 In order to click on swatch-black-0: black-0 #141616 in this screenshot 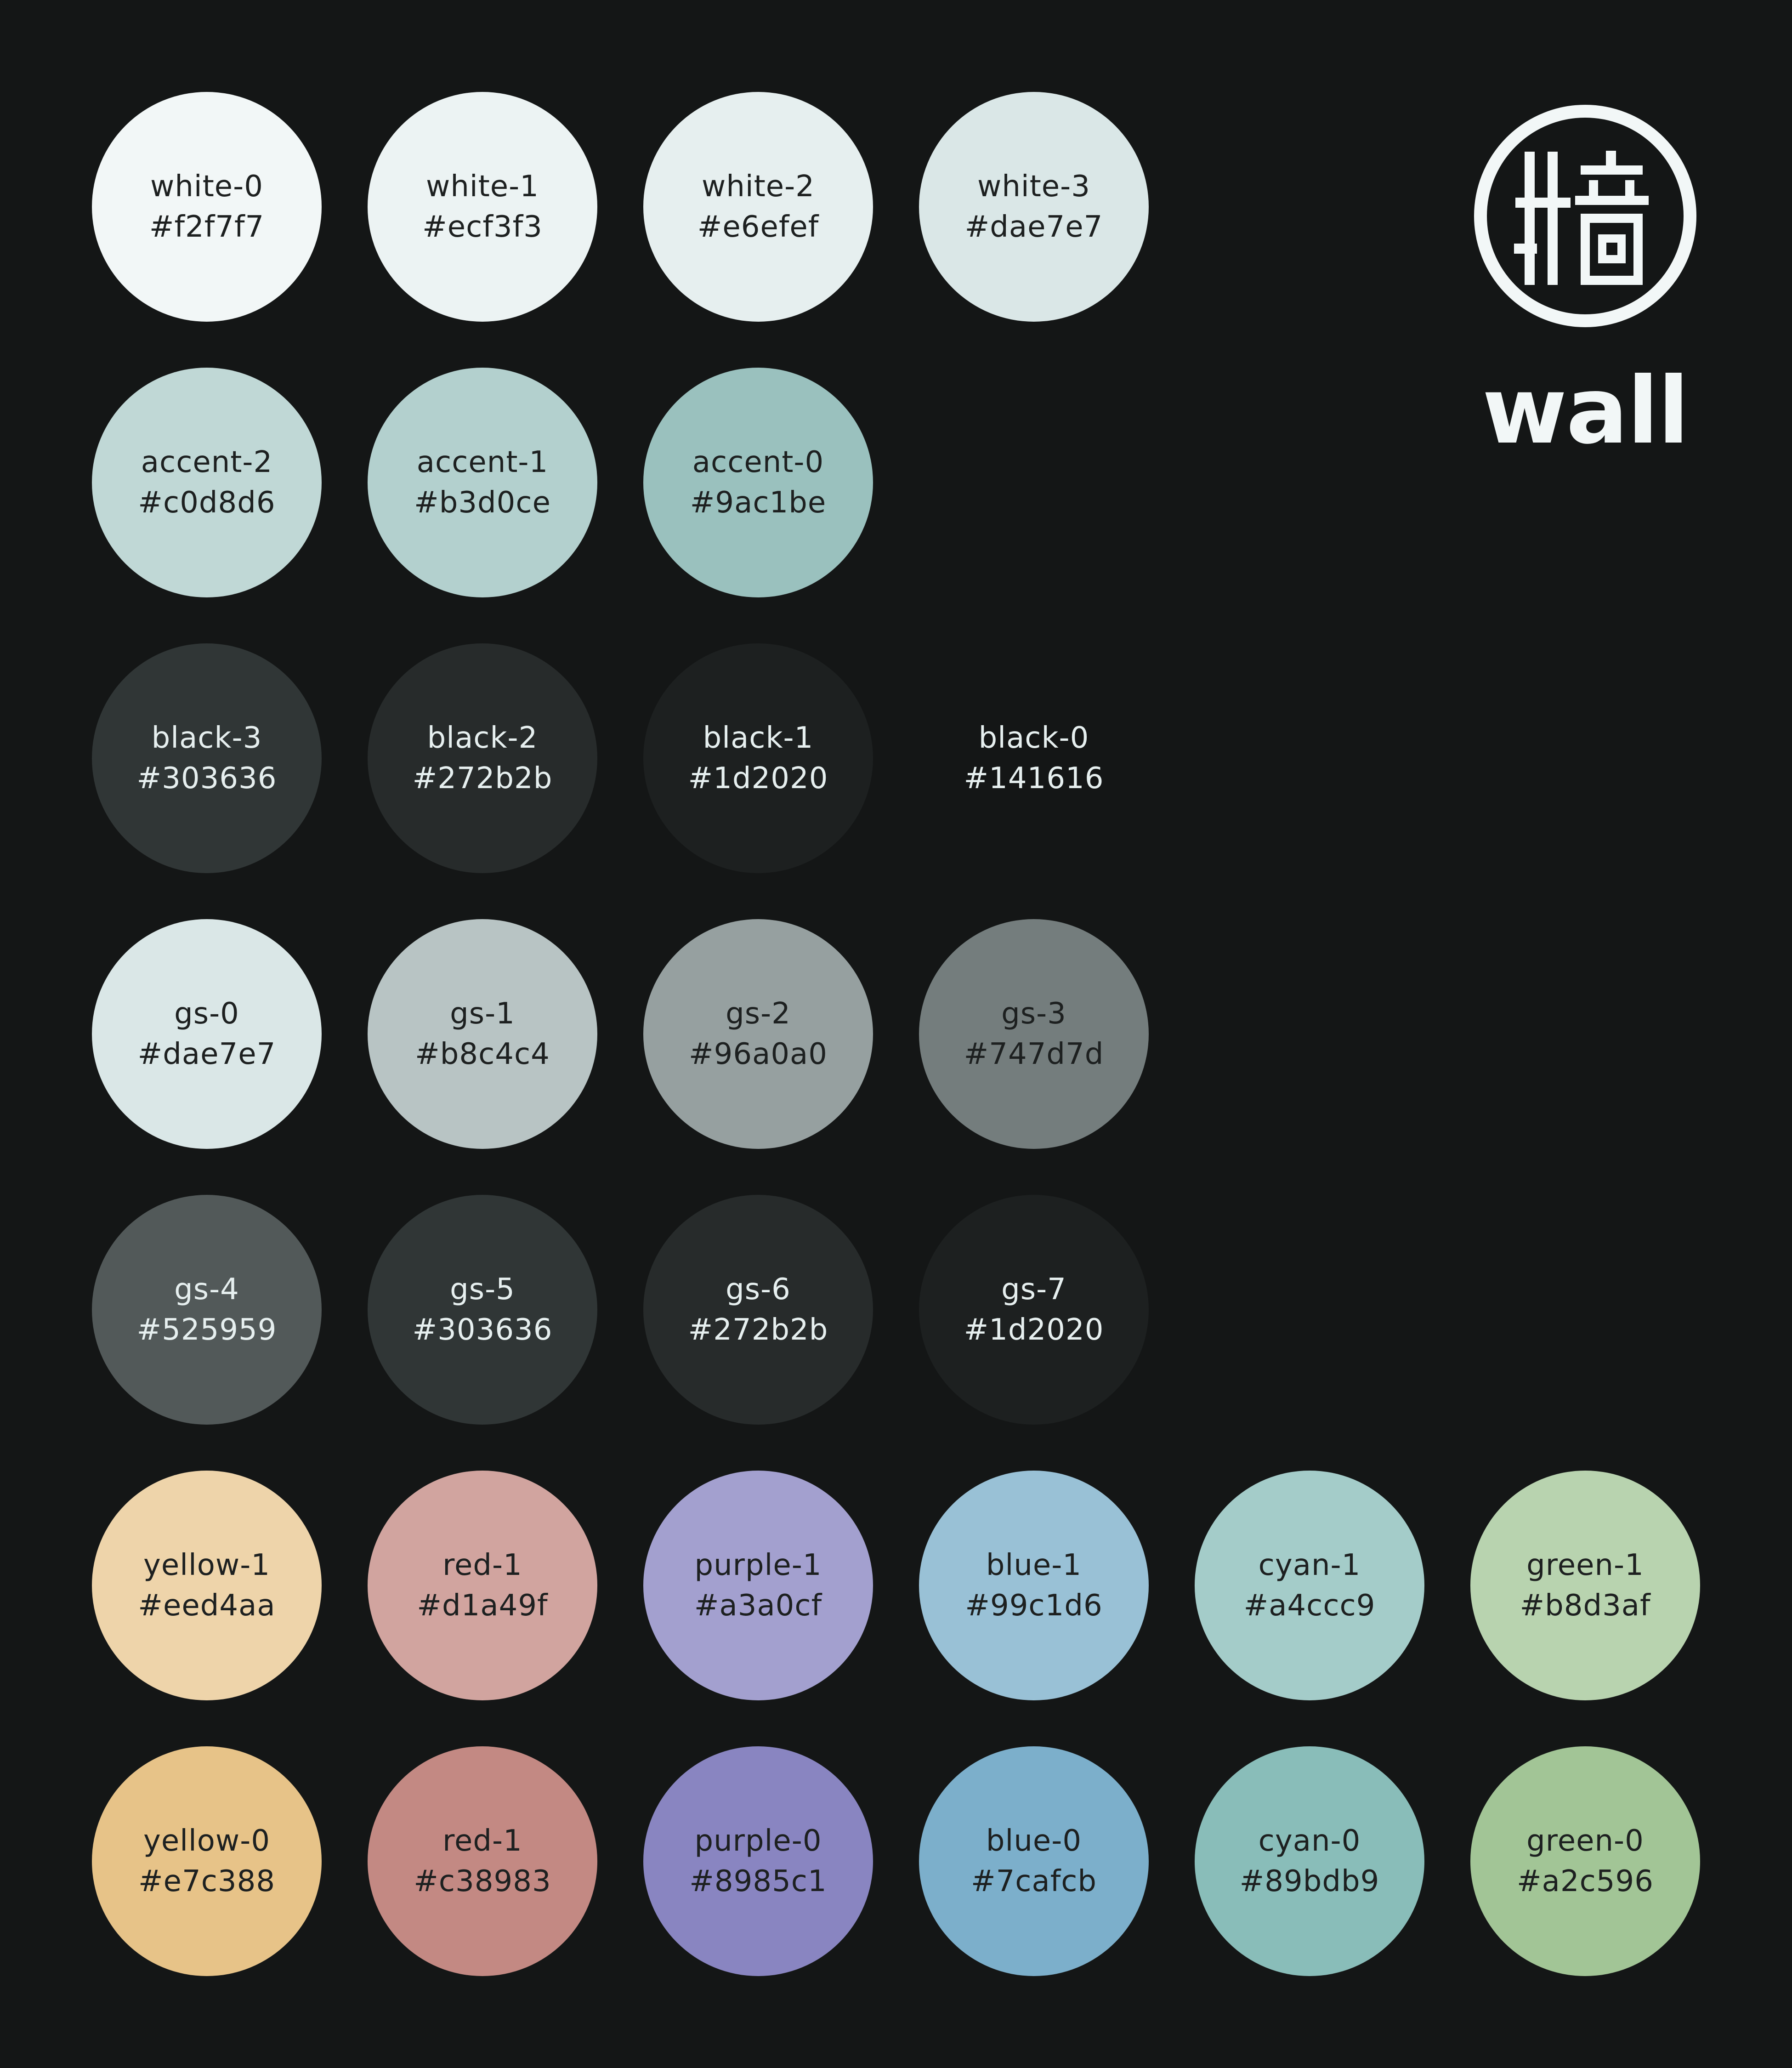, I will do `click(1034, 758)`.